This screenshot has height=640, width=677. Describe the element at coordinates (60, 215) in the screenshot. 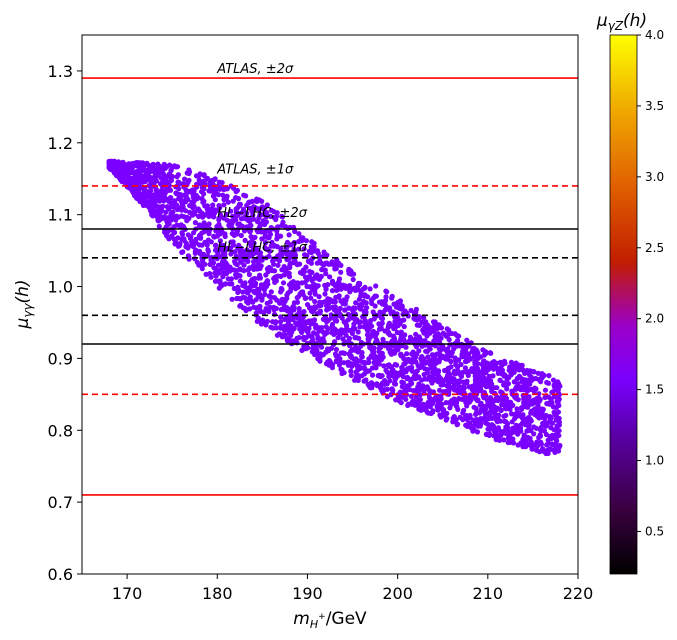

I see `y-tick-label: 1.1` at that location.